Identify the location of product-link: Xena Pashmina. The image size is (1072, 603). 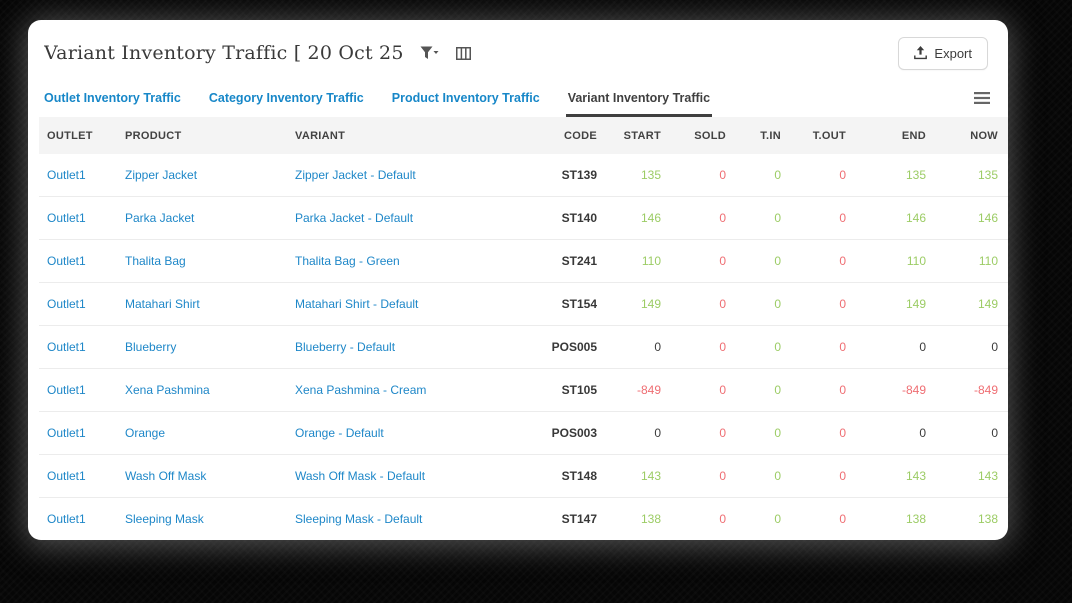
(202, 390).